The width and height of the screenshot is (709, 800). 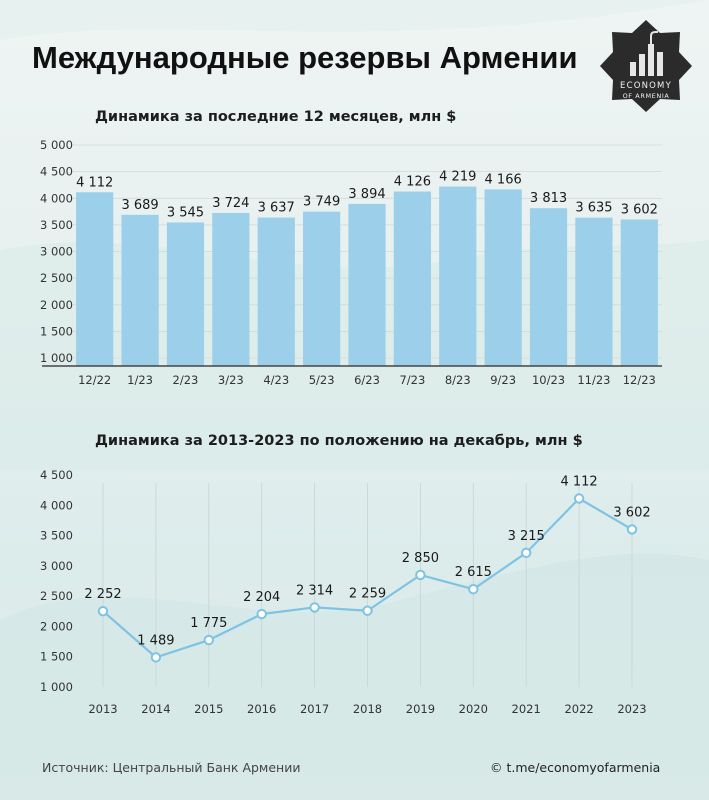 What do you see at coordinates (420, 558) in the screenshot?
I see `line-value-label: 2 850` at bounding box center [420, 558].